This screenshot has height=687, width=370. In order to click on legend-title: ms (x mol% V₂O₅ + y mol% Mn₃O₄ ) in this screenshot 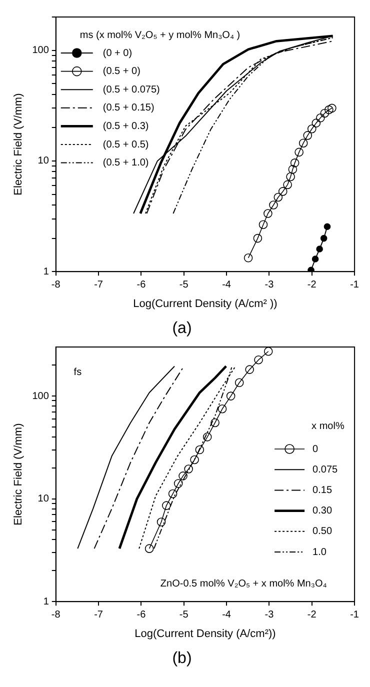, I will do `click(160, 35)`.